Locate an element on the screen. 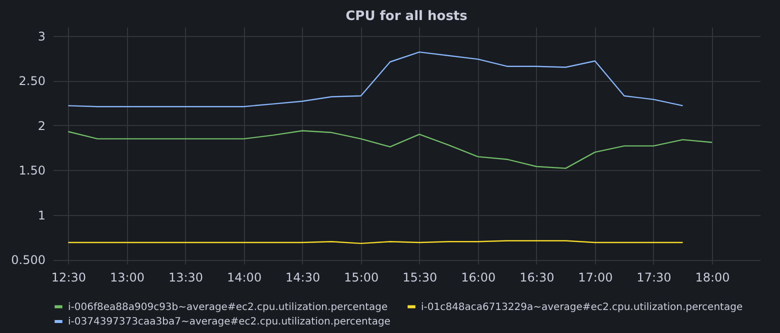  x-tick-label: 14:00 is located at coordinates (244, 277).